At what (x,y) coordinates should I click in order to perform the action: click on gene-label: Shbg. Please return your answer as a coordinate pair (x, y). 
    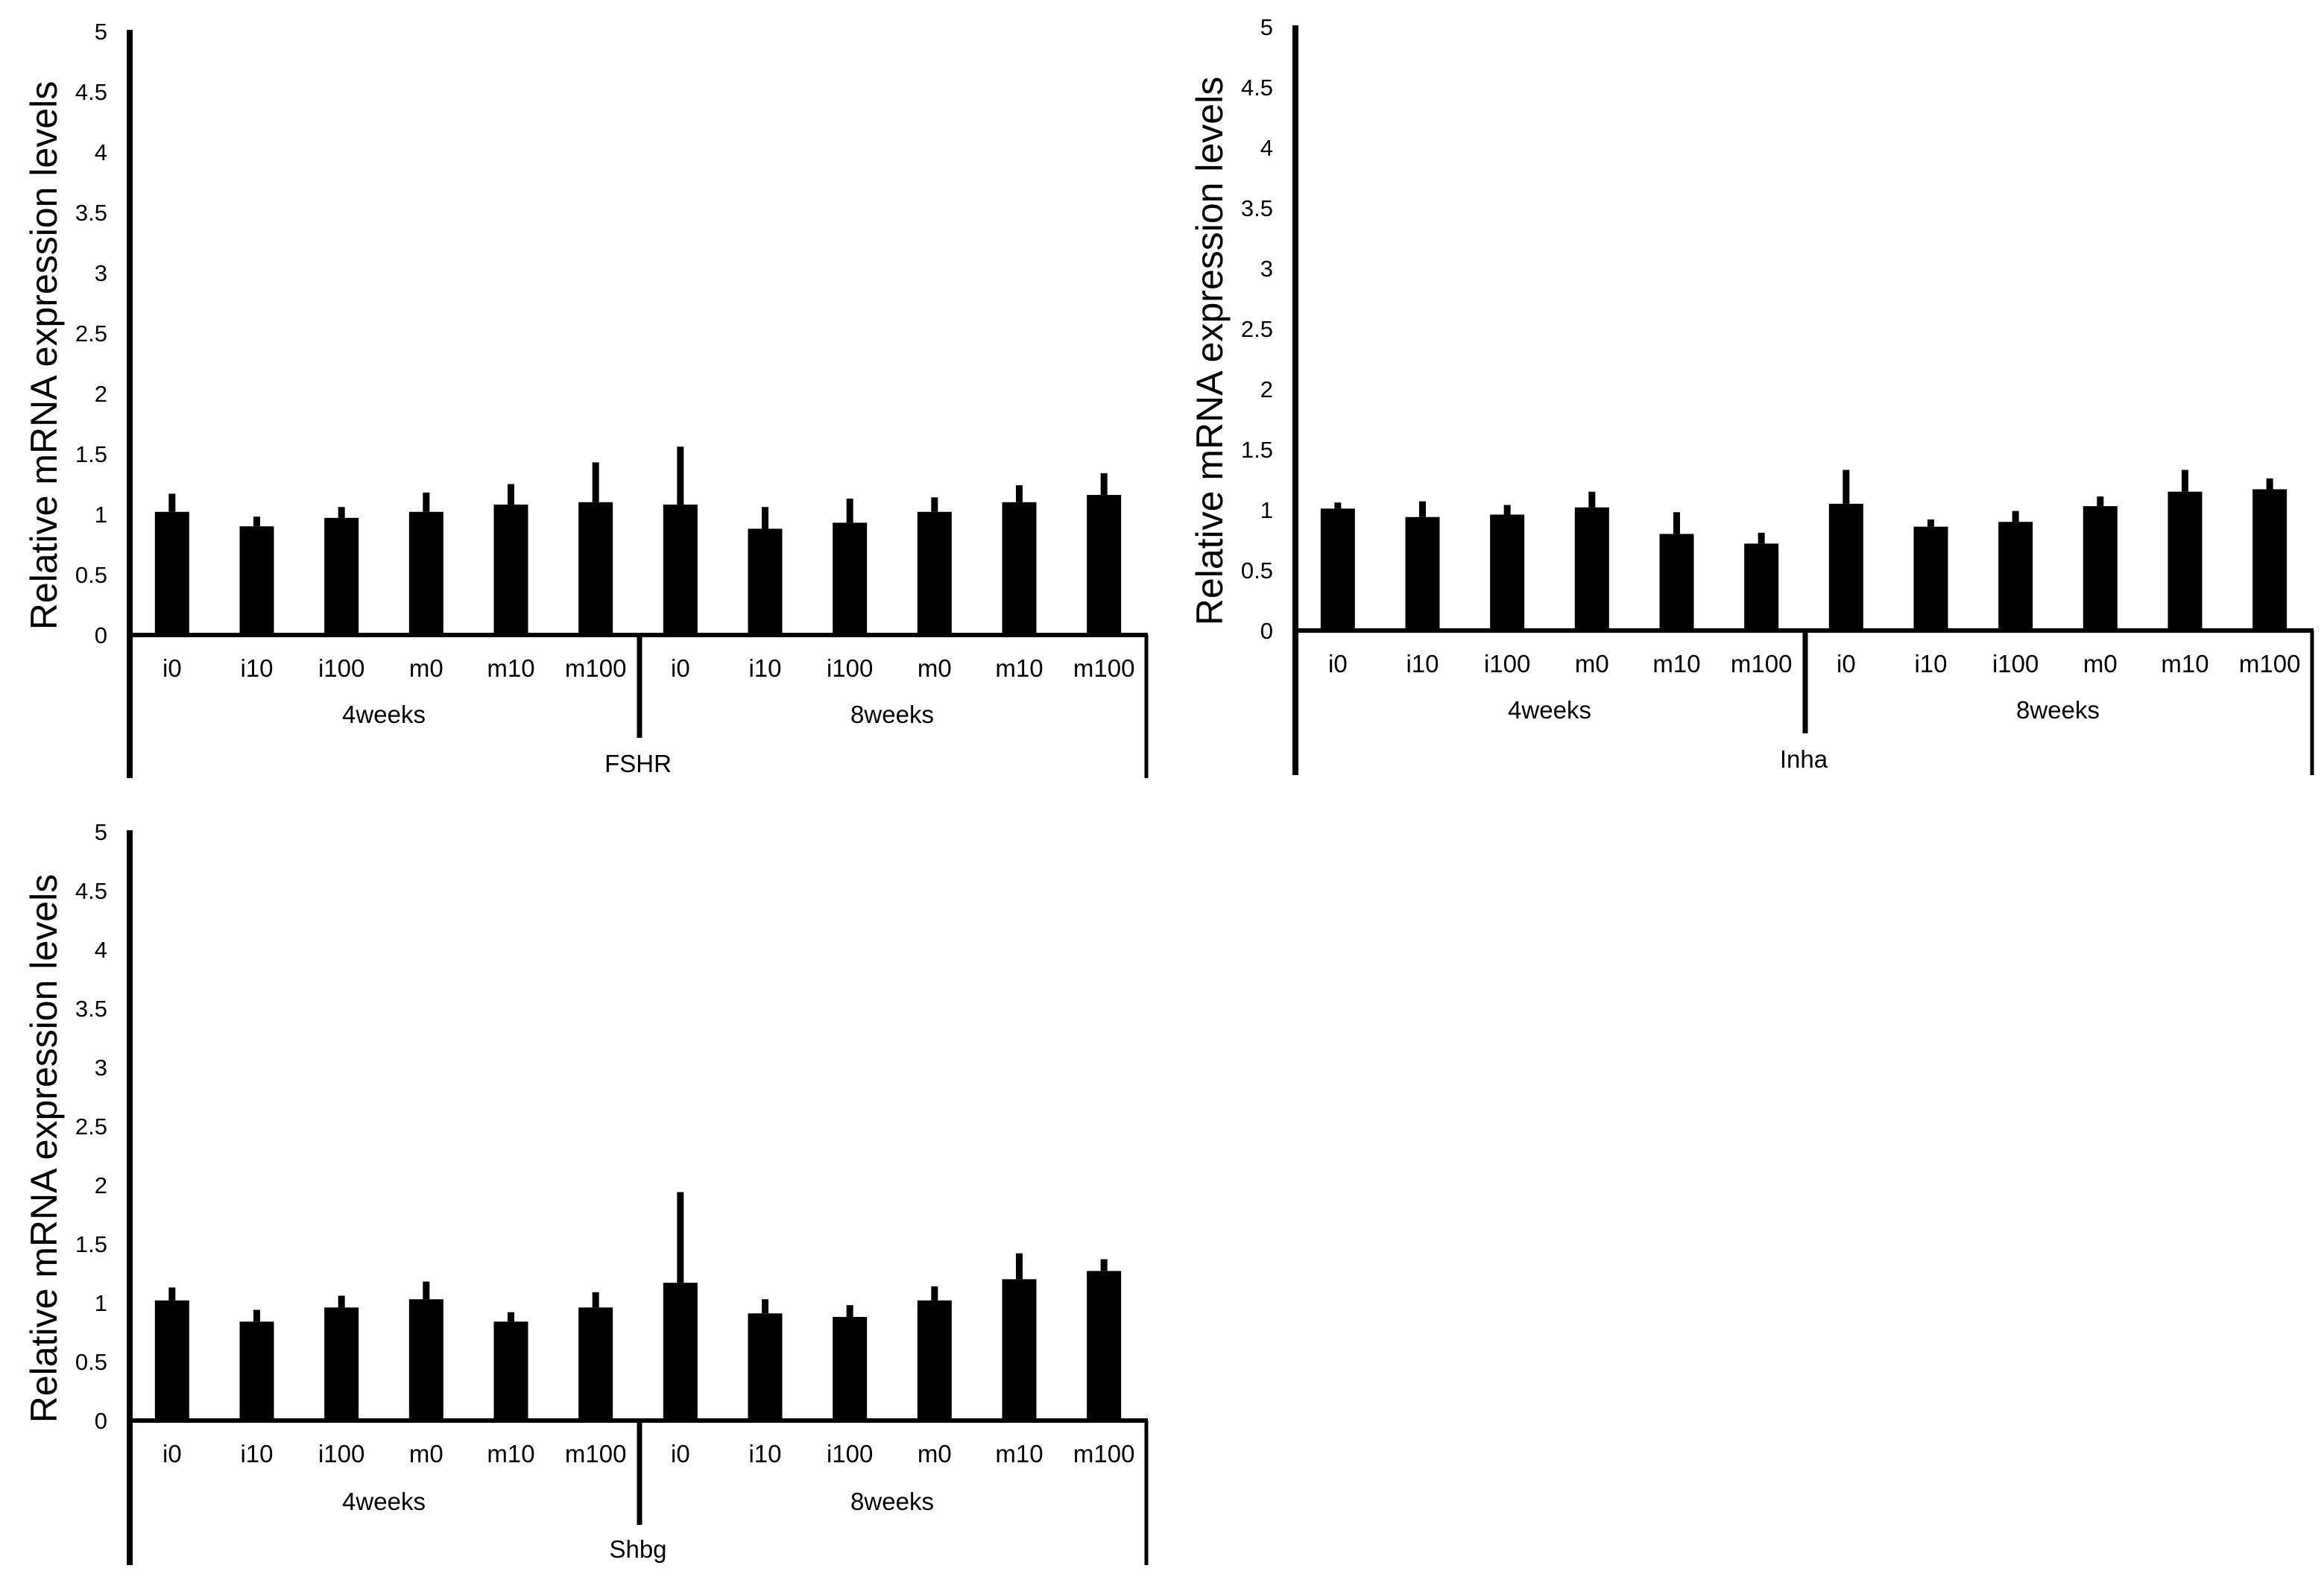
    Looking at the image, I should click on (637, 1549).